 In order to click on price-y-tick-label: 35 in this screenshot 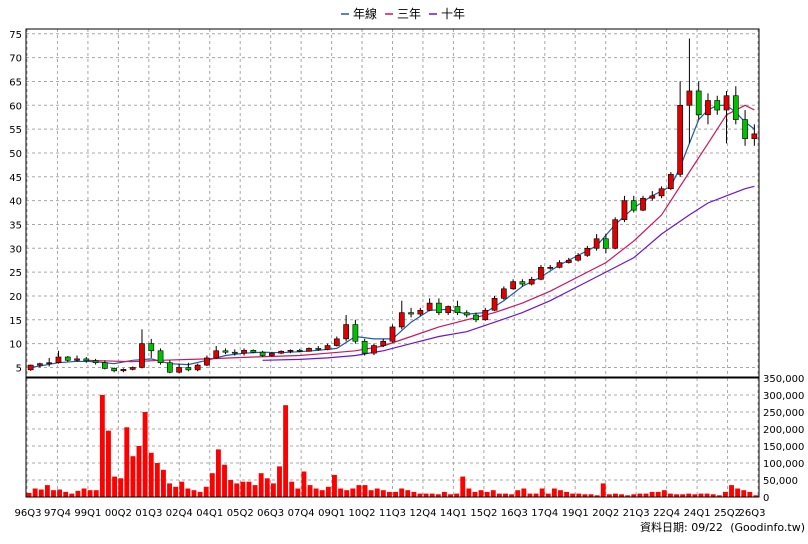, I will do `click(15, 225)`.